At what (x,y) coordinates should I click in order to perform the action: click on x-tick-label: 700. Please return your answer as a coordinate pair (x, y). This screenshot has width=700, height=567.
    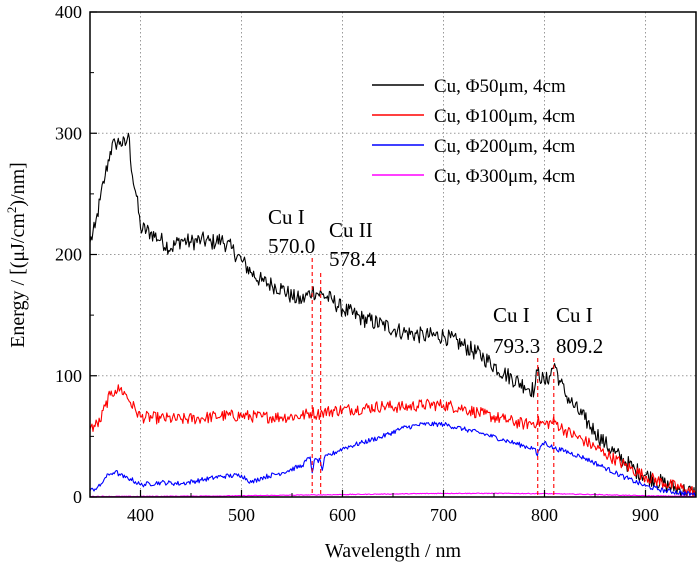
    Looking at the image, I should click on (443, 515).